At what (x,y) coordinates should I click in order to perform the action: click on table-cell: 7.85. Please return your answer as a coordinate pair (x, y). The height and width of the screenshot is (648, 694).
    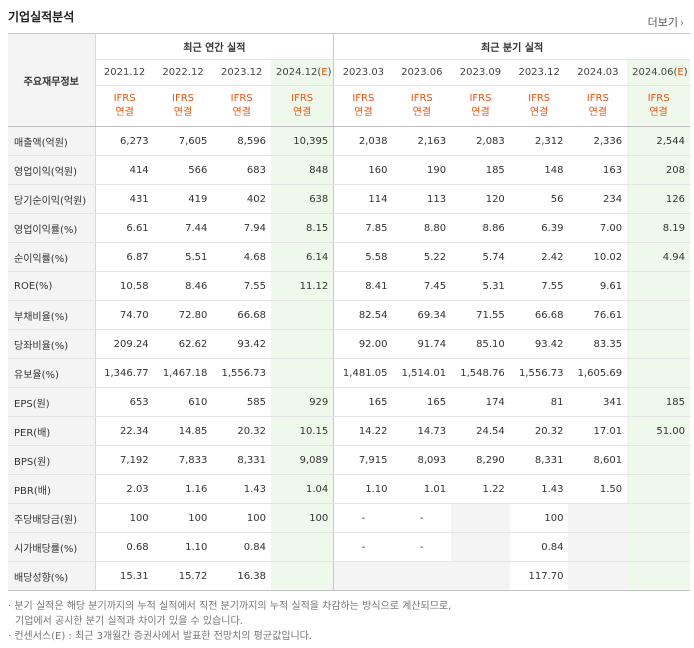
    Looking at the image, I should click on (363, 228).